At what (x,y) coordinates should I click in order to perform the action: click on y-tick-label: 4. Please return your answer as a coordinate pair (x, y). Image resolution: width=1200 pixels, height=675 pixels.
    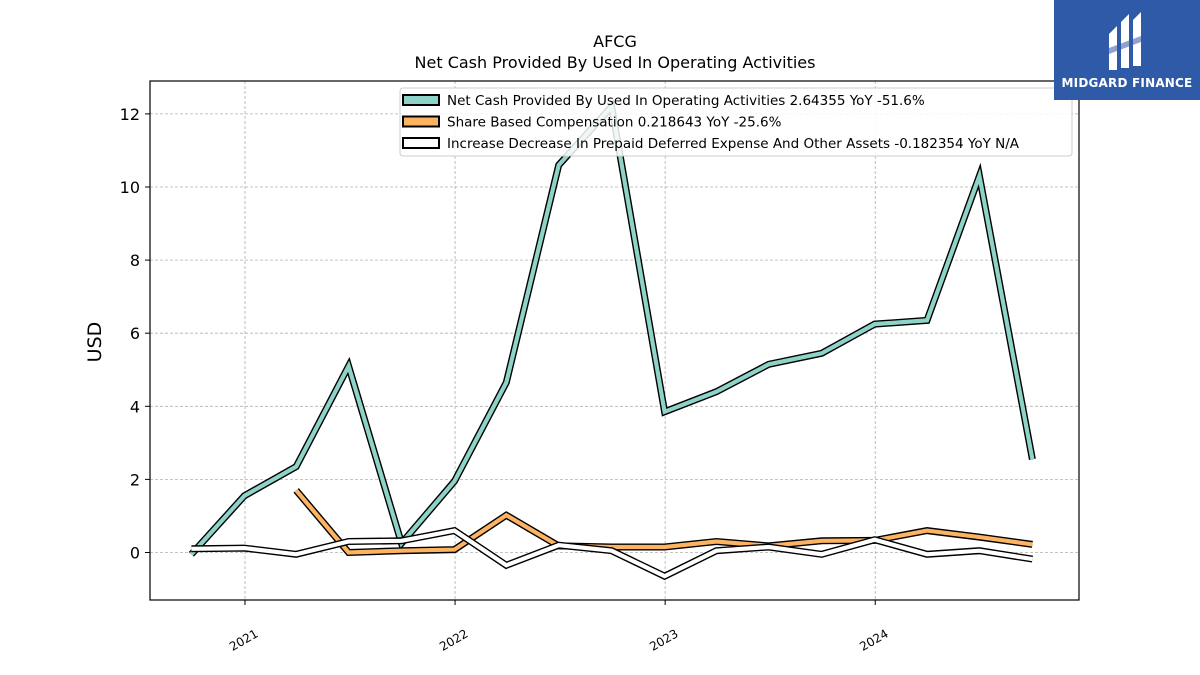
    Looking at the image, I should click on (135, 406).